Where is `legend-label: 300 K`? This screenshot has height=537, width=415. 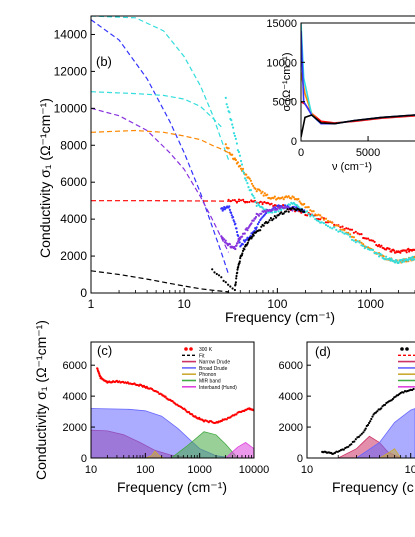
legend-label: 300 K is located at coordinates (206, 350).